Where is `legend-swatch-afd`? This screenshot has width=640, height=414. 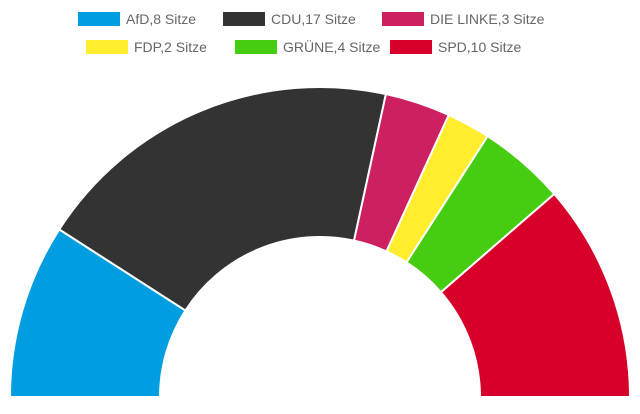 legend-swatch-afd is located at coordinates (99, 19).